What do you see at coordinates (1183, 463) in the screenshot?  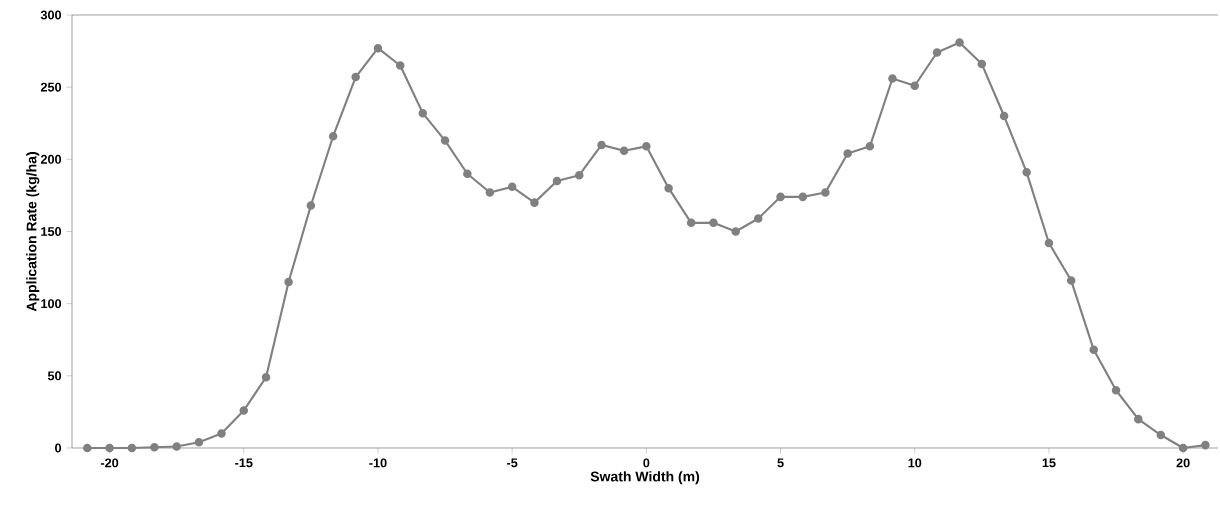 I see `x-tick-label: 20` at bounding box center [1183, 463].